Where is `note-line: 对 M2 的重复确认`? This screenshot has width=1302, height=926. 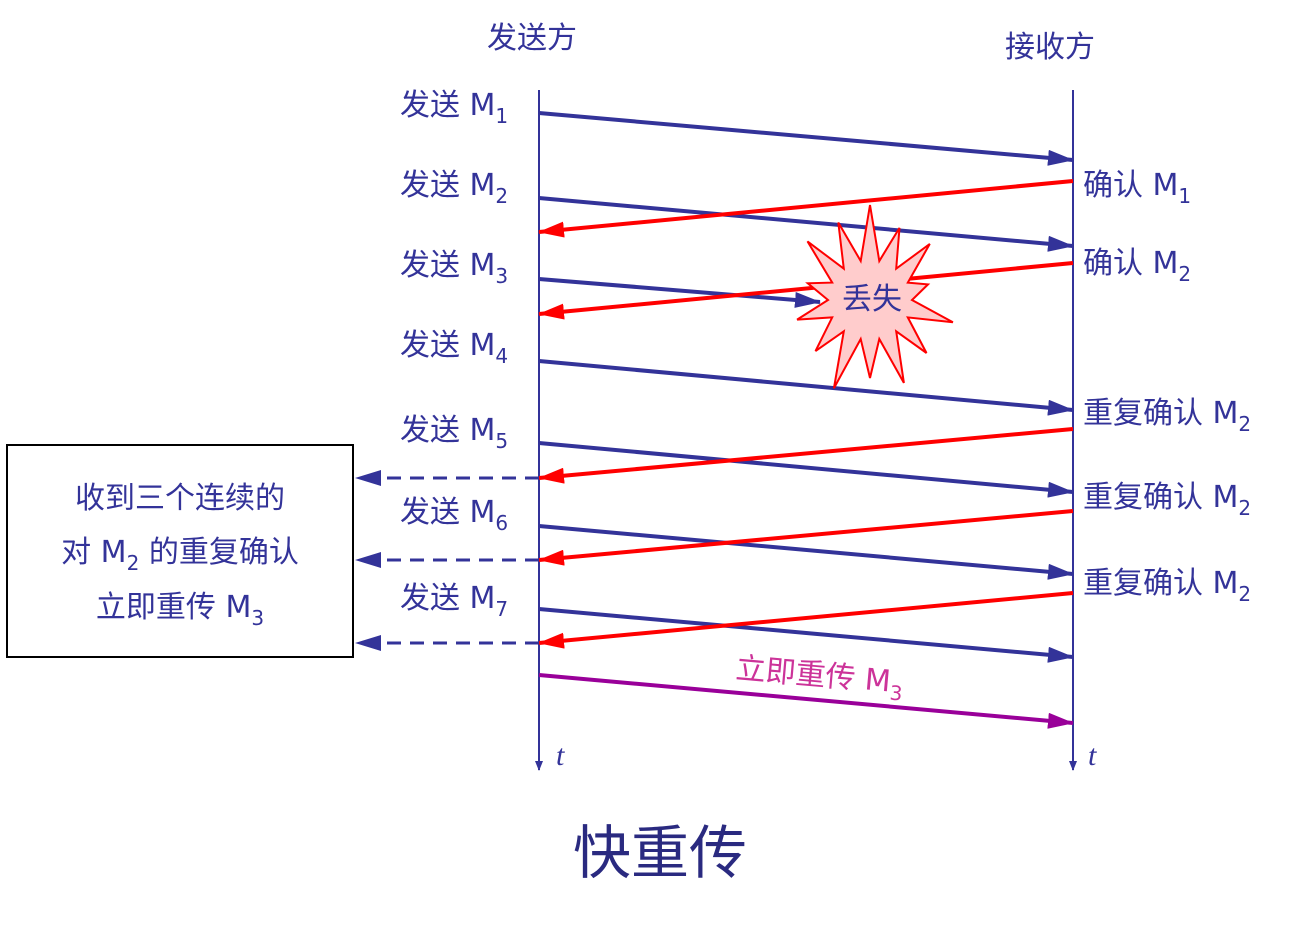
note-line: 对 M2 的重复确认 is located at coordinates (180, 555).